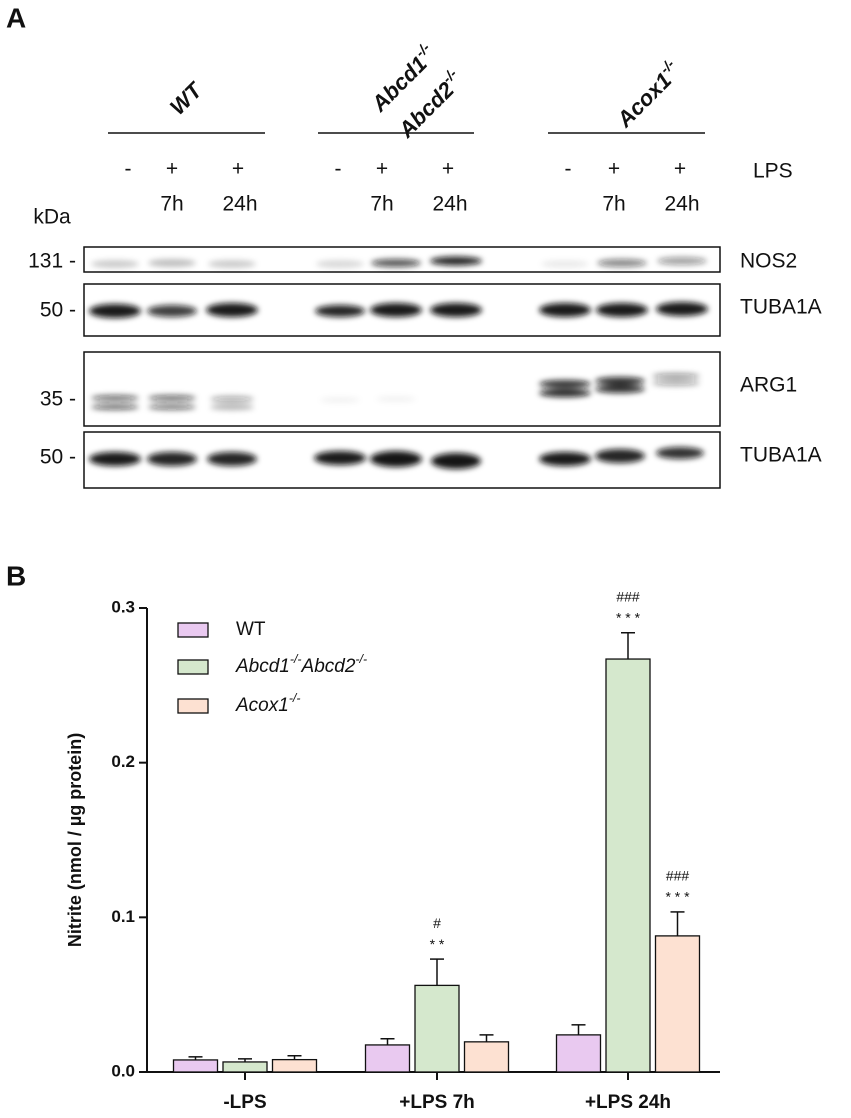 This screenshot has height=1118, width=851. I want to click on marker-label: 35 -, so click(58, 399).